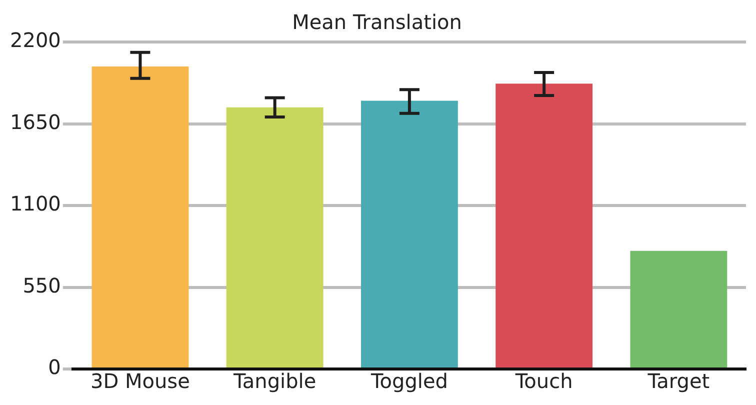 The width and height of the screenshot is (756, 405). What do you see at coordinates (678, 381) in the screenshot?
I see `x-tick-label: Target` at bounding box center [678, 381].